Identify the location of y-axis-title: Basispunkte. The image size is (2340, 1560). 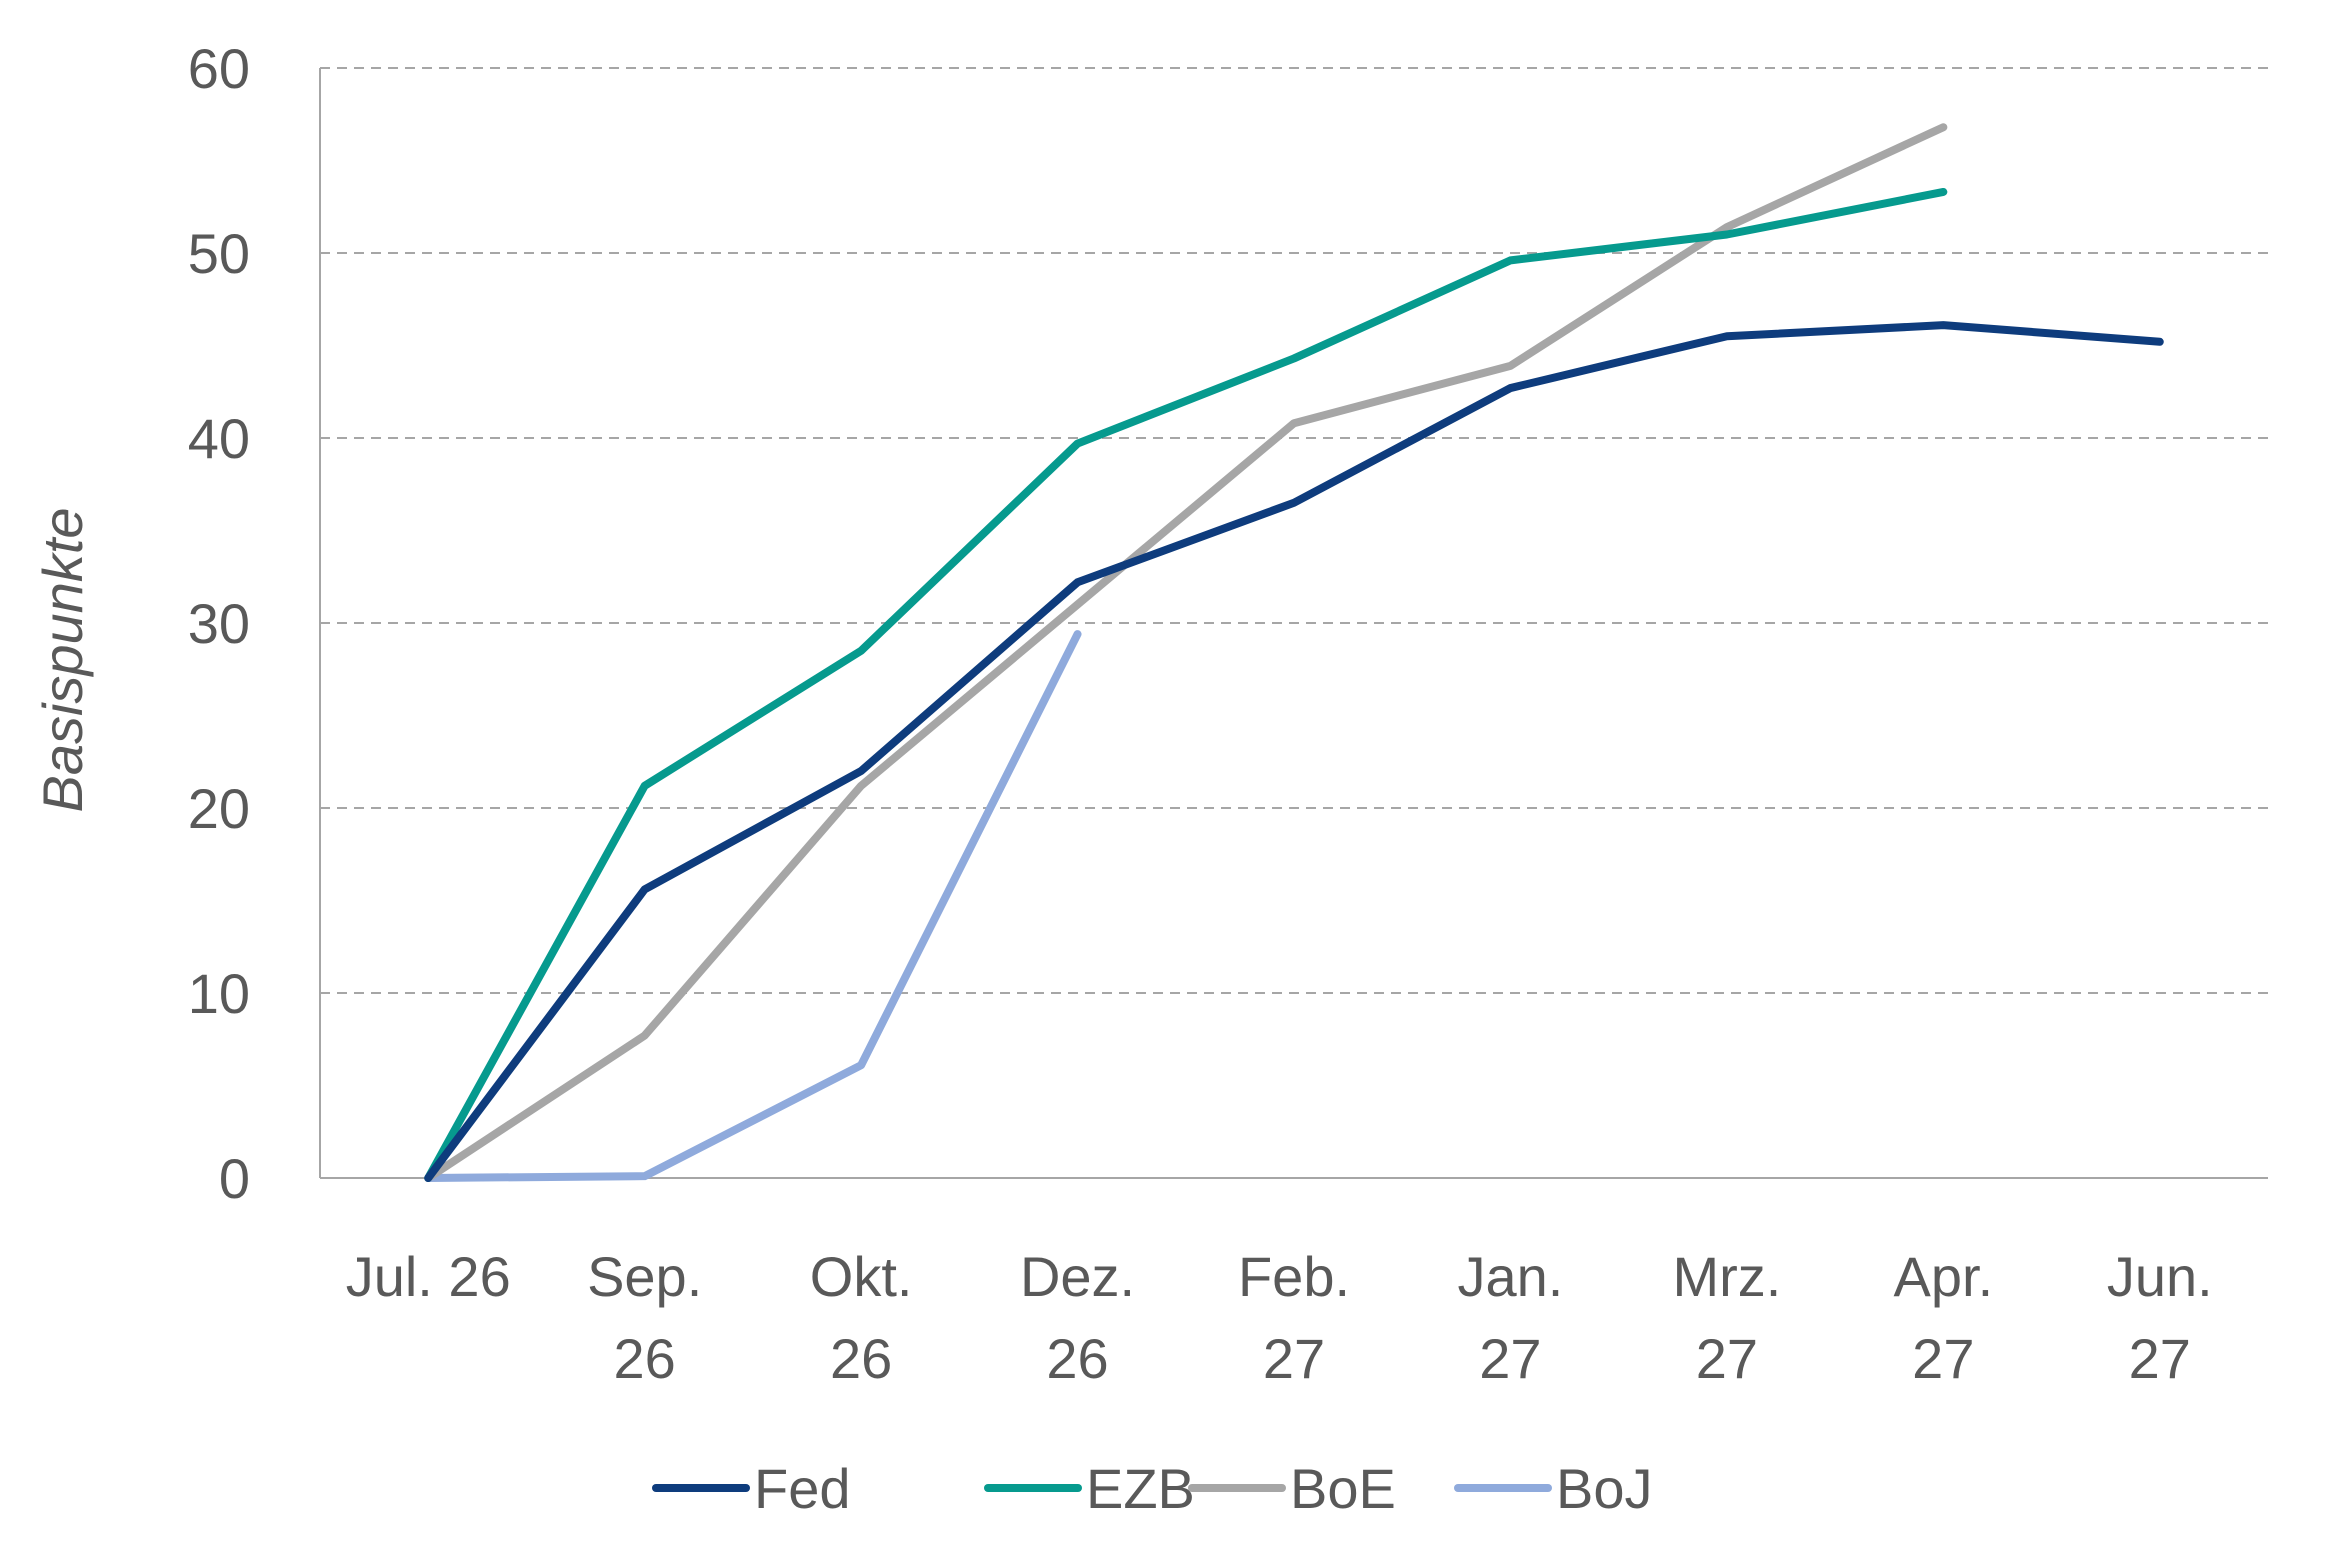
(62, 659).